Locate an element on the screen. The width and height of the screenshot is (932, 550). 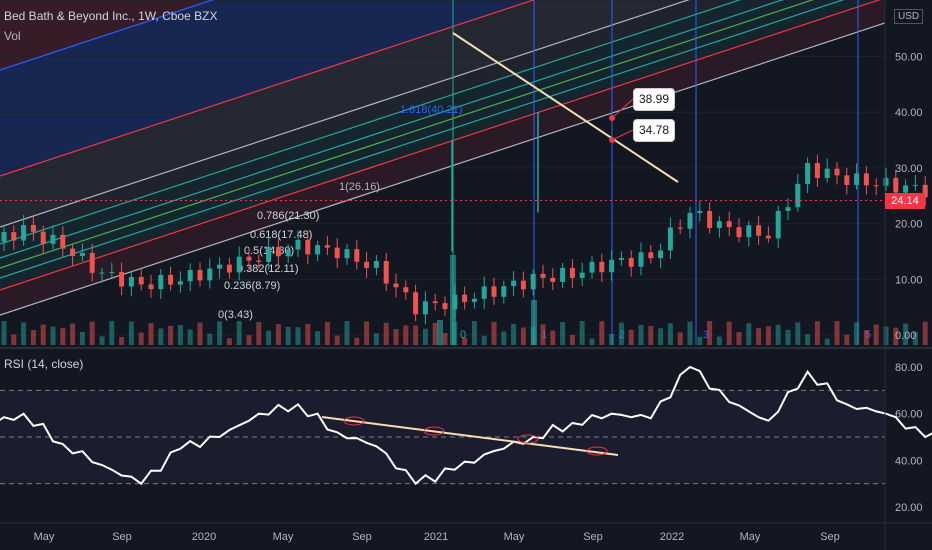
currency-label: USD is located at coordinates (909, 16).